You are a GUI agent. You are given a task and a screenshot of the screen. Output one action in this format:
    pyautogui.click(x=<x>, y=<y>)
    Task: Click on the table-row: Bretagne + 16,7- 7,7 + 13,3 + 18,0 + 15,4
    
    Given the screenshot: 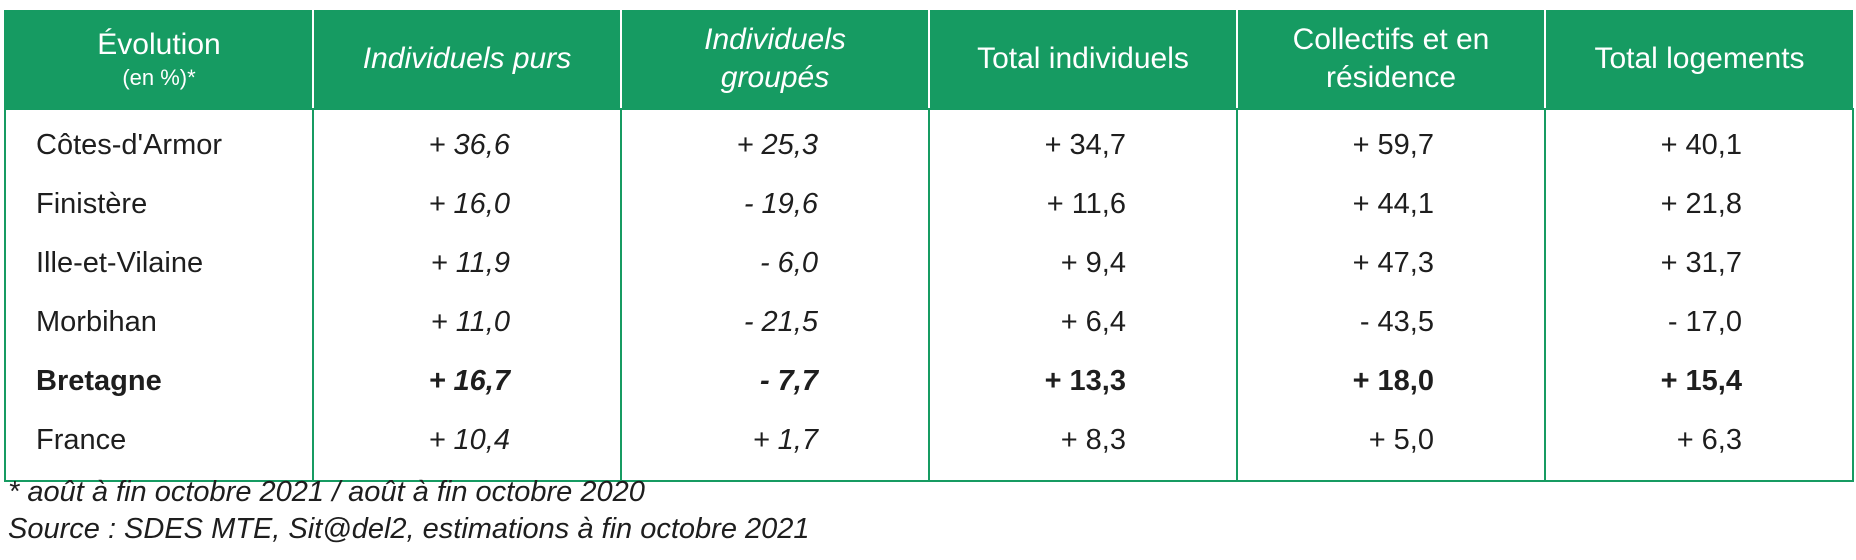 What is the action you would take?
    pyautogui.click(x=929, y=381)
    